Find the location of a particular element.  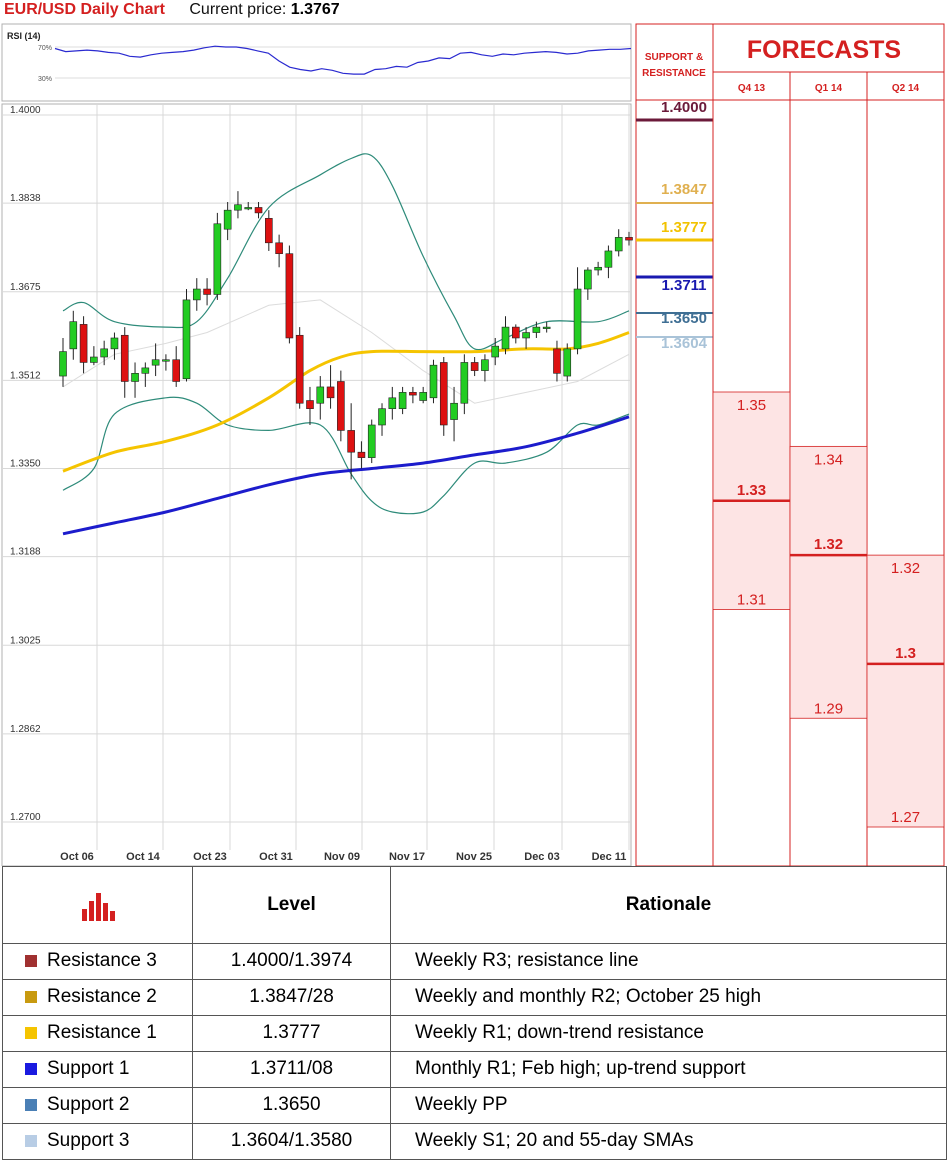

level-value: 1.3711/08 is located at coordinates (291, 1069).